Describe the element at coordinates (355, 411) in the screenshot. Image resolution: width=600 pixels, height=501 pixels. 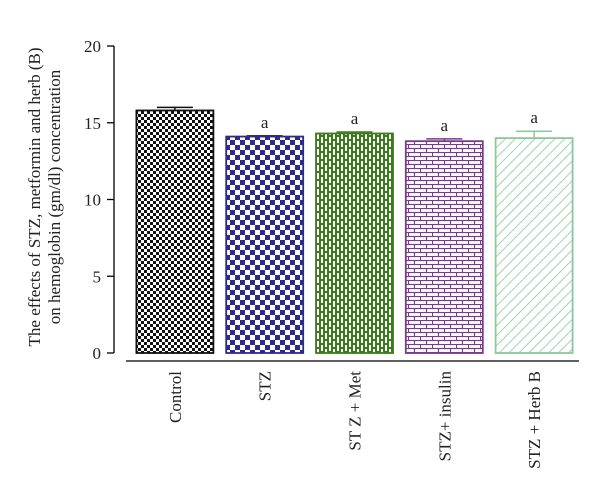
I see `x-tick-label-3: ST Z + Met` at that location.